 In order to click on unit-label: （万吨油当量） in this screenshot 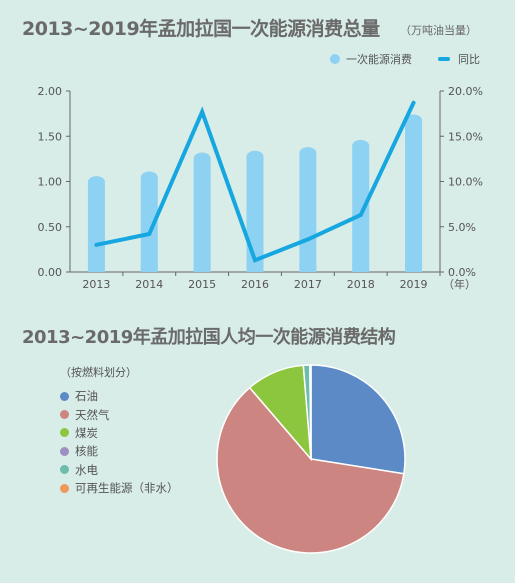, I will do `click(438, 30)`.